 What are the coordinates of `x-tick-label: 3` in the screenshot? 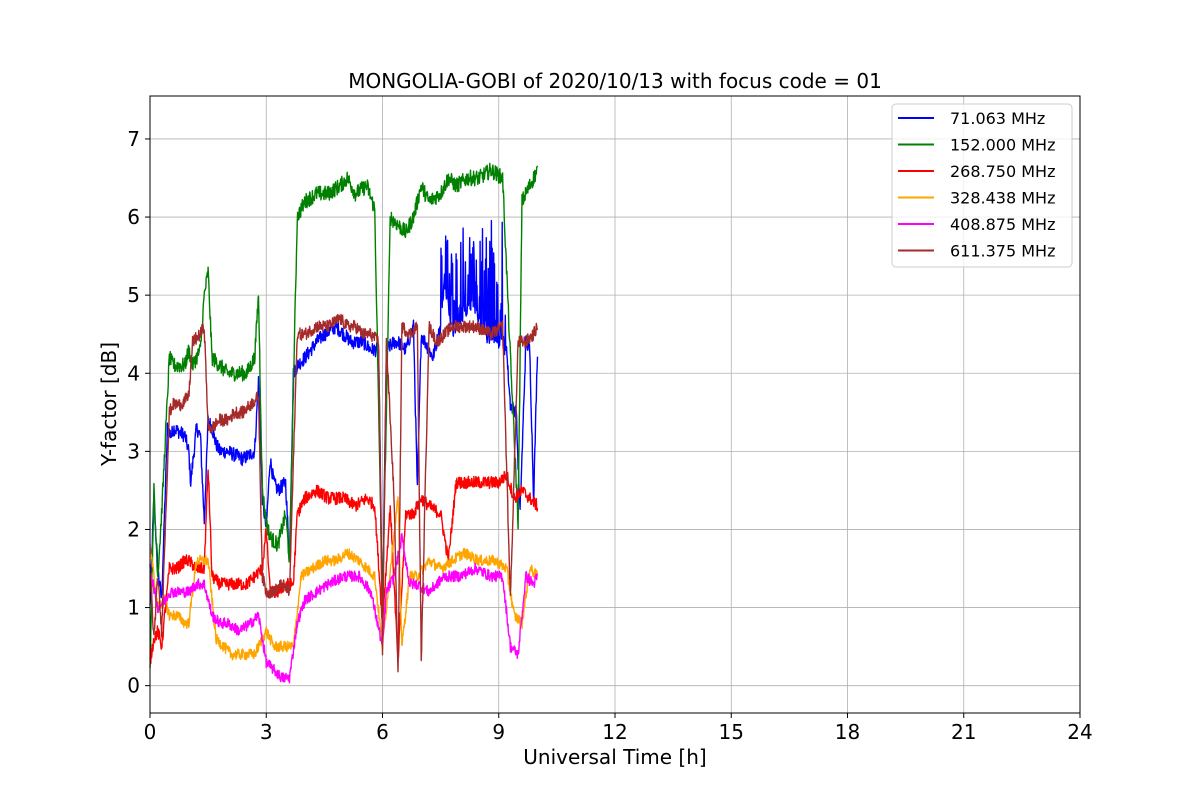 It's located at (266, 732).